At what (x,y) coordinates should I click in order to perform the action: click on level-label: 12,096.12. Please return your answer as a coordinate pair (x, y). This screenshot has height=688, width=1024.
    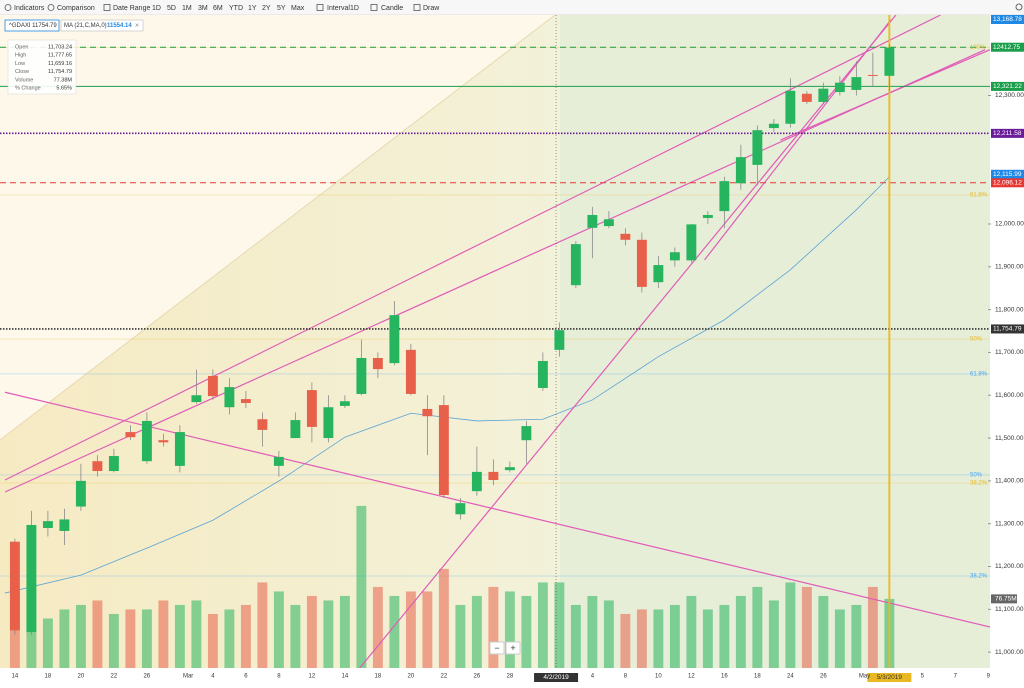
    Looking at the image, I should click on (1007, 183).